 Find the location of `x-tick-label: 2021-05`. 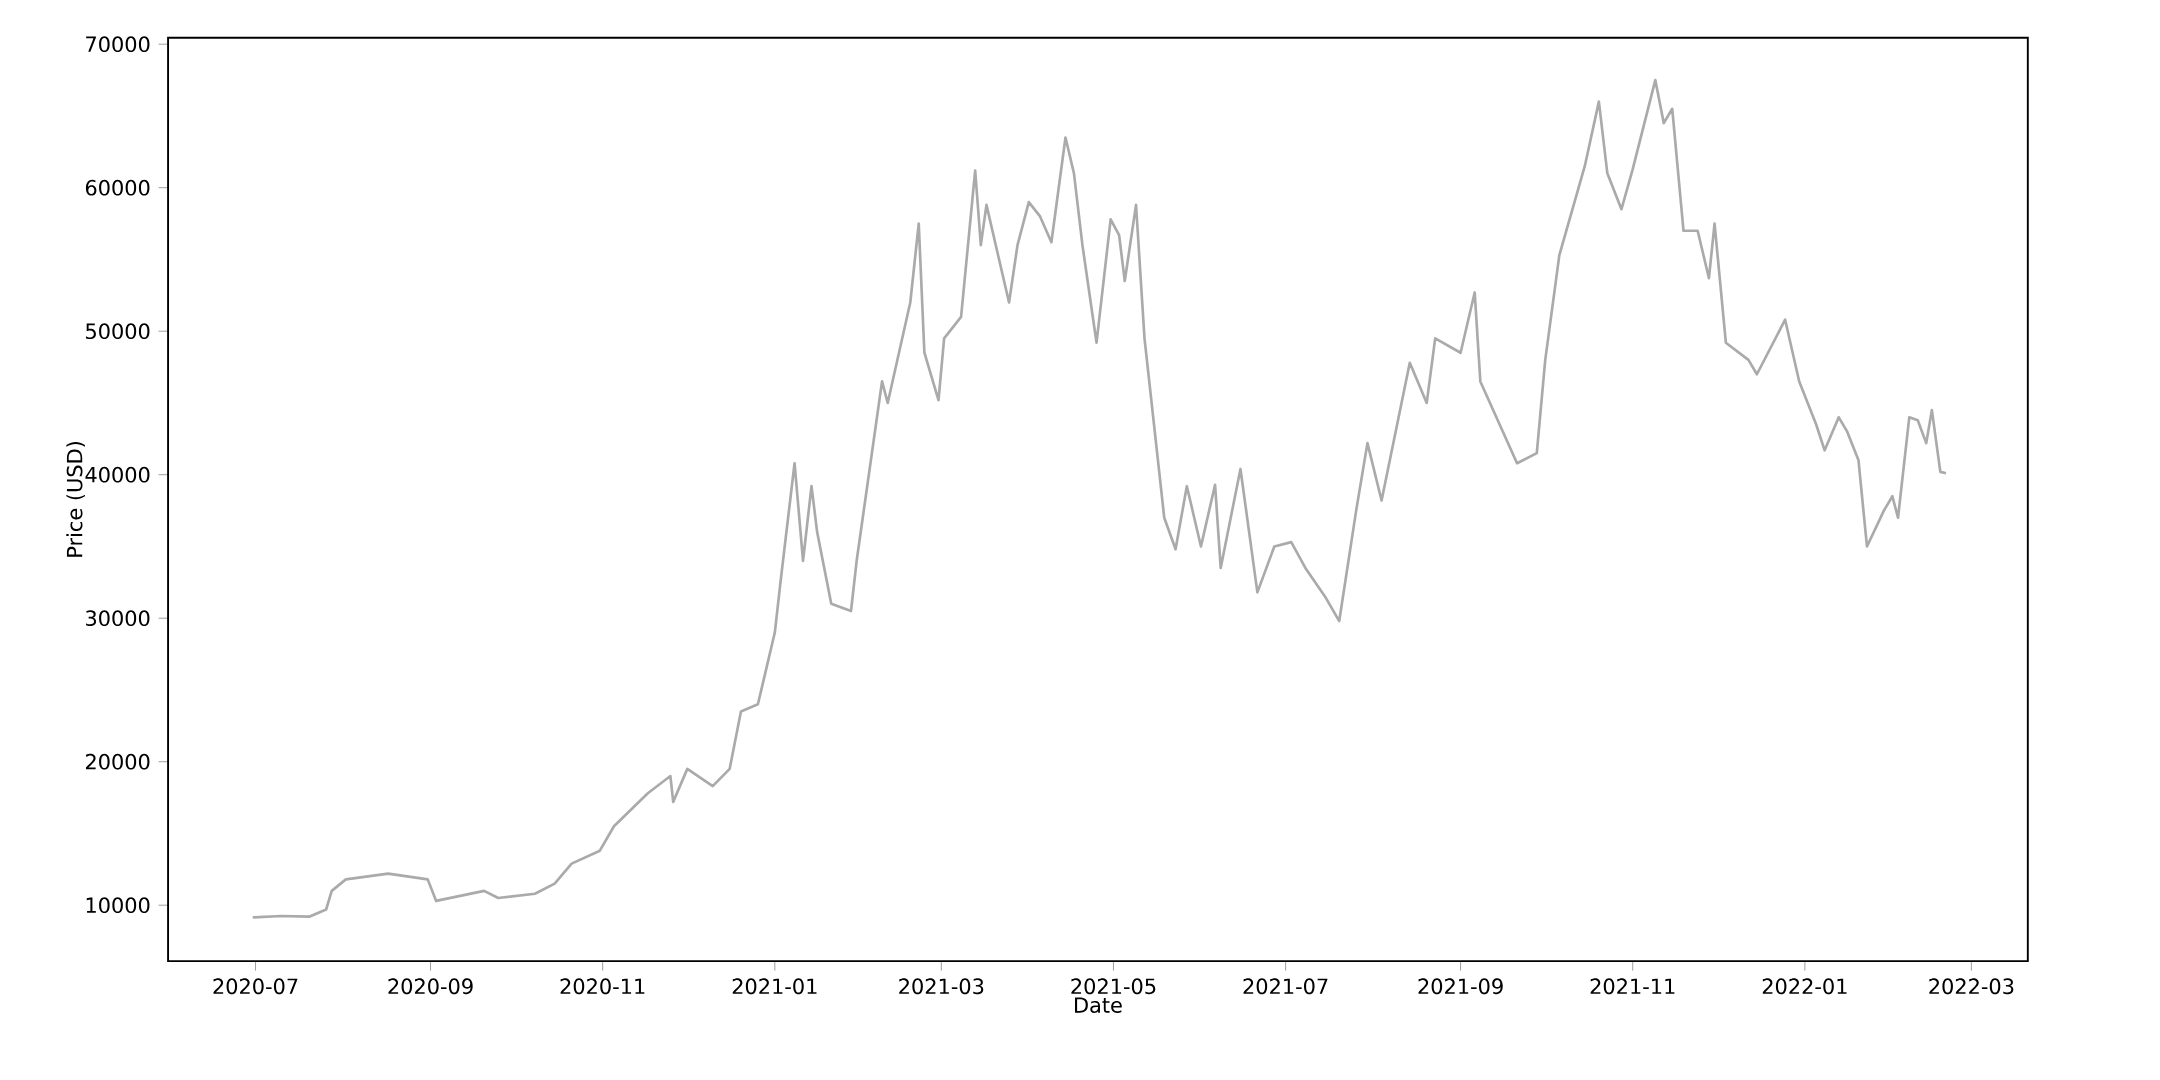

x-tick-label: 2021-05 is located at coordinates (1113, 986).